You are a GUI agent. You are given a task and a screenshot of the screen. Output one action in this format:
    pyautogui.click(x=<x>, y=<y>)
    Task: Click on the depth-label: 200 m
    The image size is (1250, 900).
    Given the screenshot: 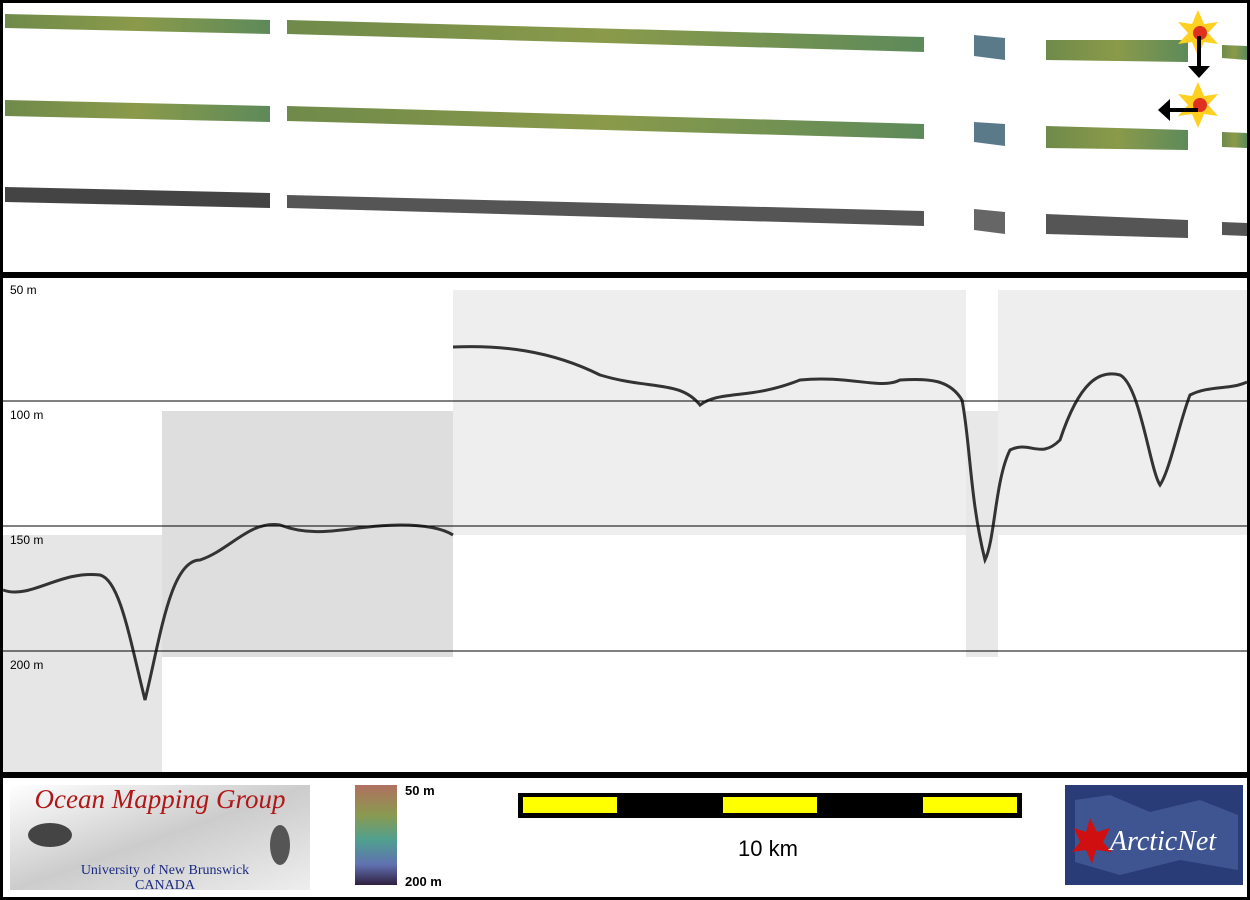 What is the action you would take?
    pyautogui.click(x=26, y=665)
    